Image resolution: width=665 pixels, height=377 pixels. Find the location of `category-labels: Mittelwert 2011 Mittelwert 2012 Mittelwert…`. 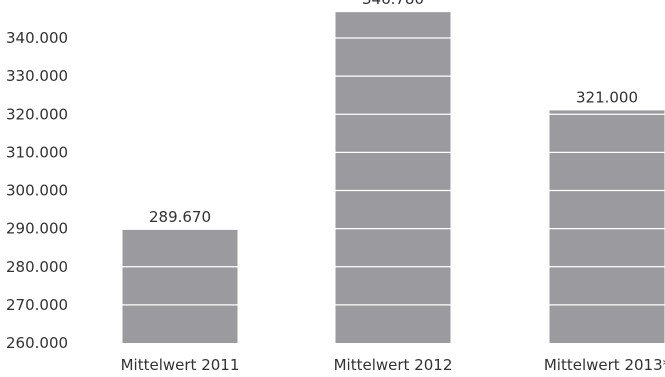

category-labels: Mittelwert 2011 Mittelwert 2012 Mittelwert… is located at coordinates (393, 365).